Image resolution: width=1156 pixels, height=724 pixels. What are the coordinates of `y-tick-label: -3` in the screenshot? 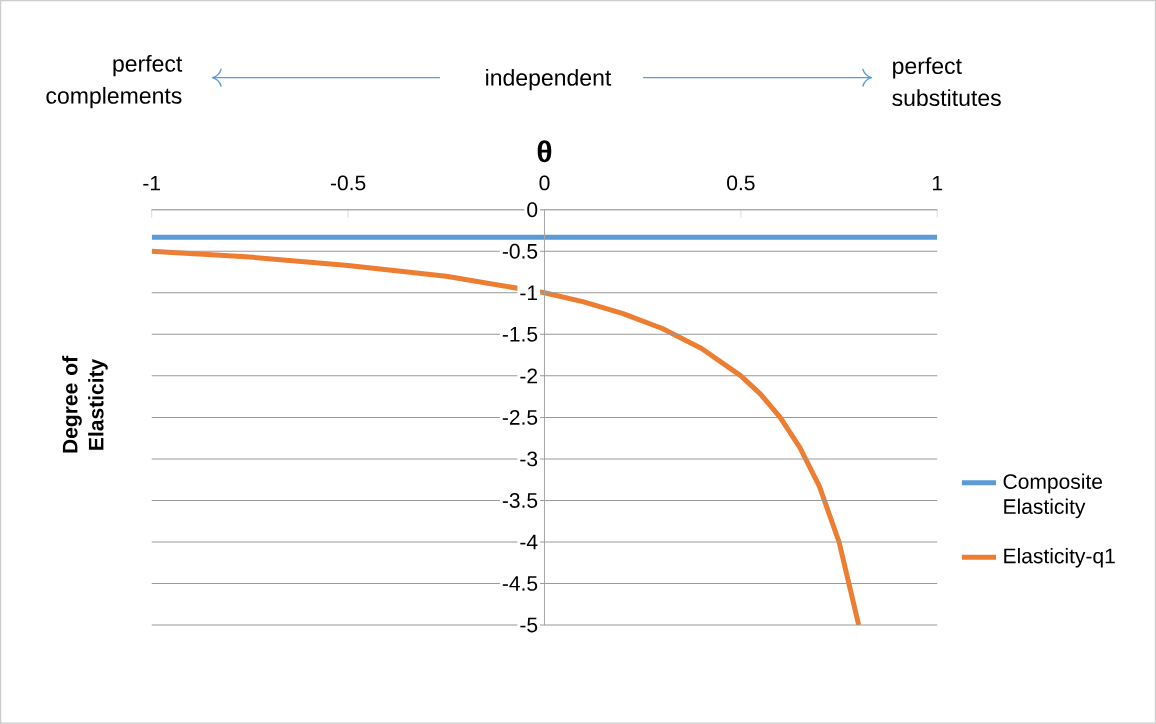 It's located at (529, 459).